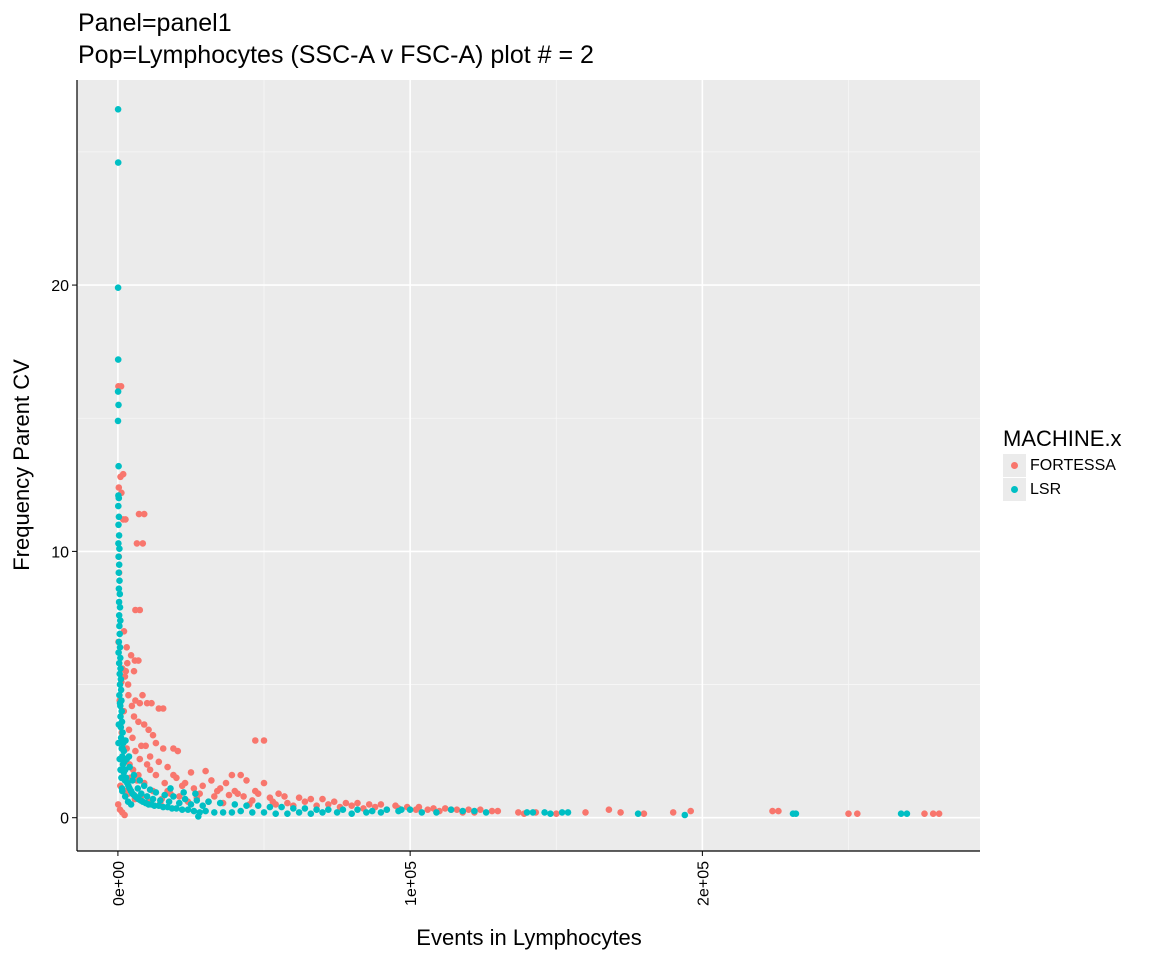  I want to click on legend-item-lsr: LSR, so click(1062, 489).